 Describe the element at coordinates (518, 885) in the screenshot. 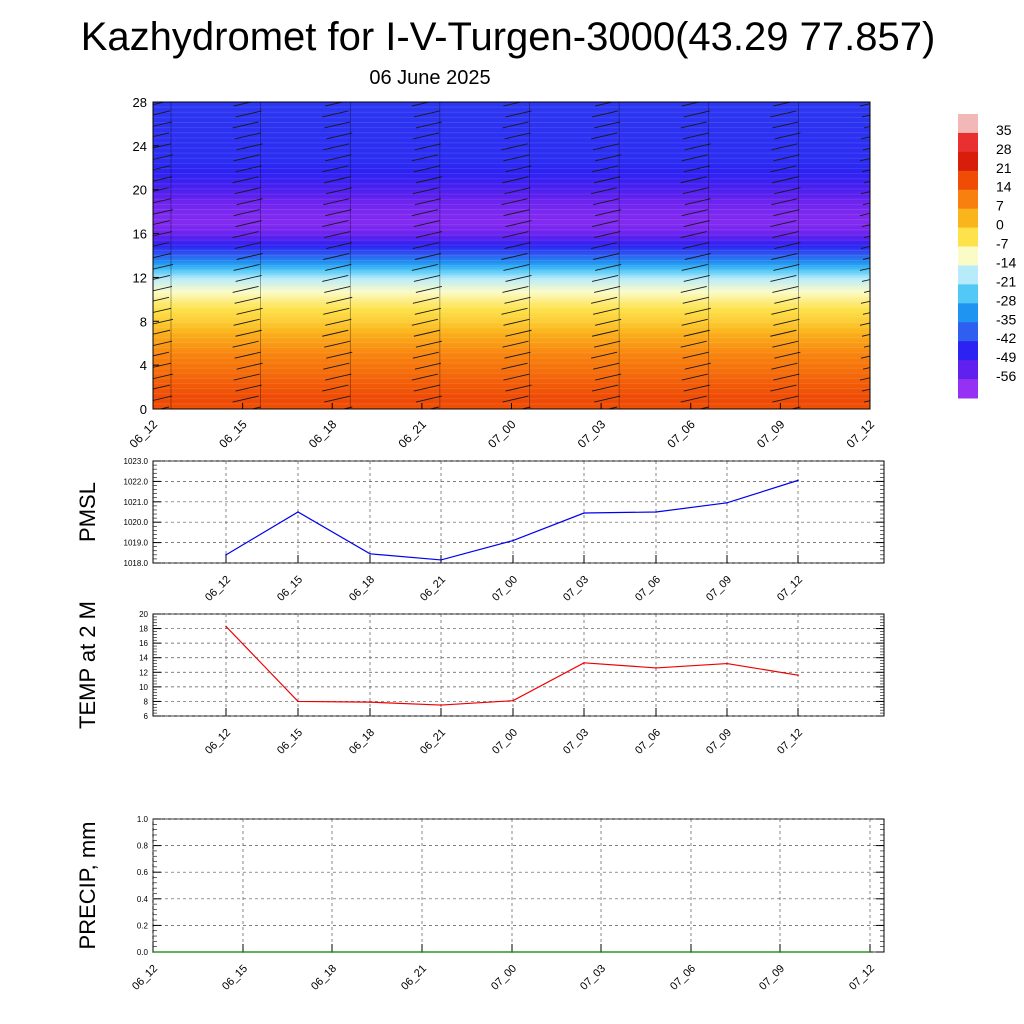

I see `panel-frame` at that location.